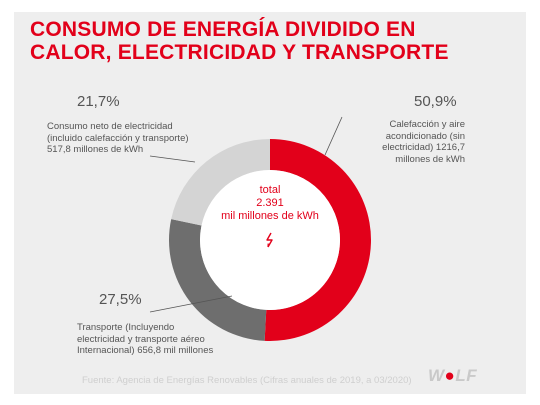 The image size is (540, 405). What do you see at coordinates (239, 52) in the screenshot?
I see `chart-title-line-2: CALOR, ELECTRICIDAD Y TRANSPORTE` at bounding box center [239, 52].